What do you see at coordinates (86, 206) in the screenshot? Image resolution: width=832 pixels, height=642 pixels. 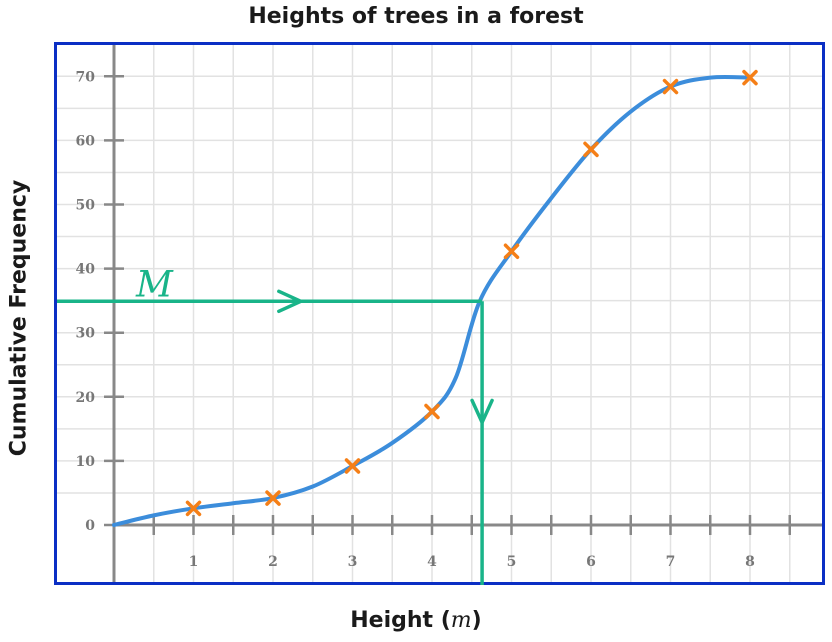 I see `y-tick-label: 50` at bounding box center [86, 206].